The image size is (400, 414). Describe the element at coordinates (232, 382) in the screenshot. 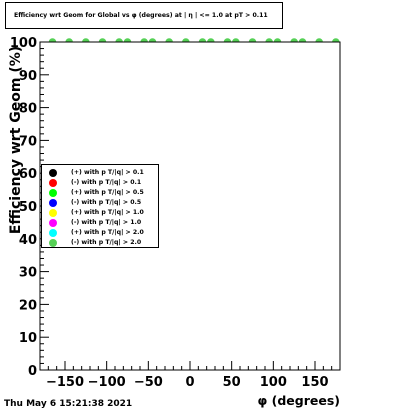

I see `x-tick-label: 50` at that location.